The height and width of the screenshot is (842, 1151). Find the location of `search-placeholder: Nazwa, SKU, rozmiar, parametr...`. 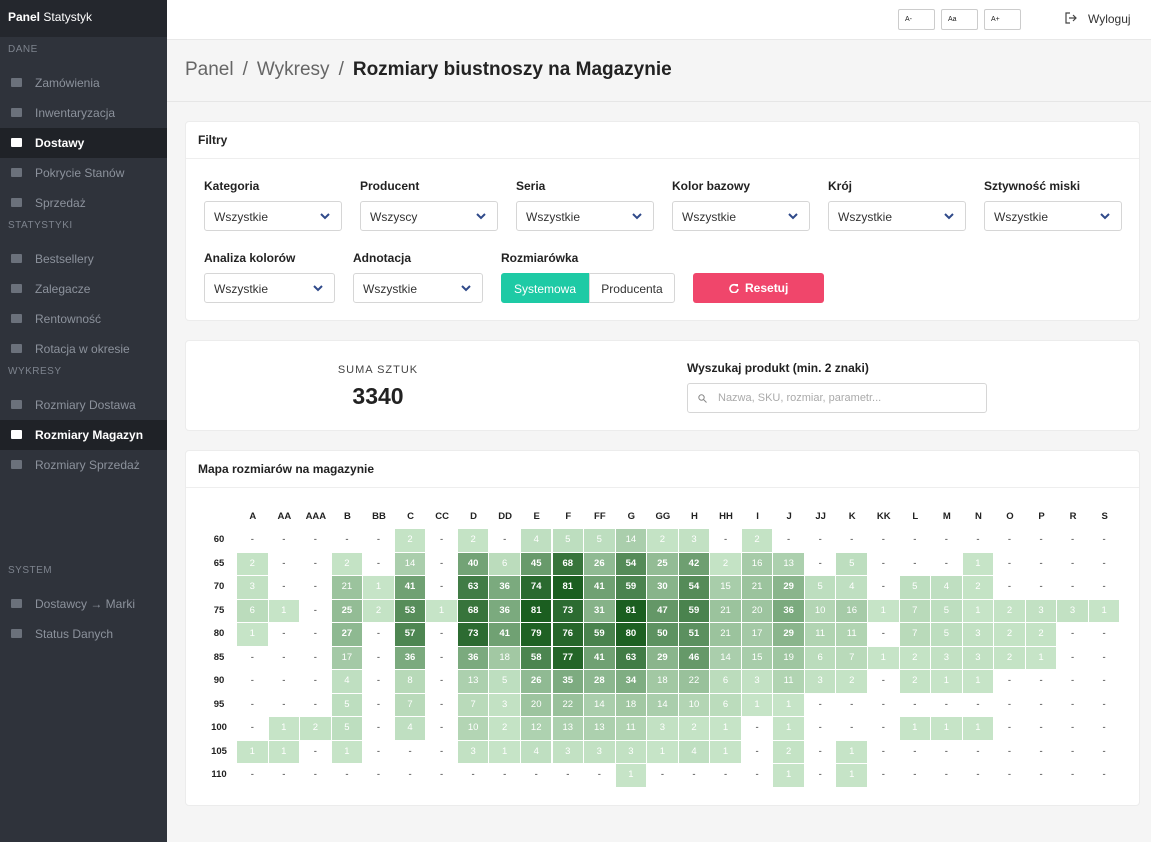

search-placeholder: Nazwa, SKU, rozmiar, parametr... is located at coordinates (800, 398).